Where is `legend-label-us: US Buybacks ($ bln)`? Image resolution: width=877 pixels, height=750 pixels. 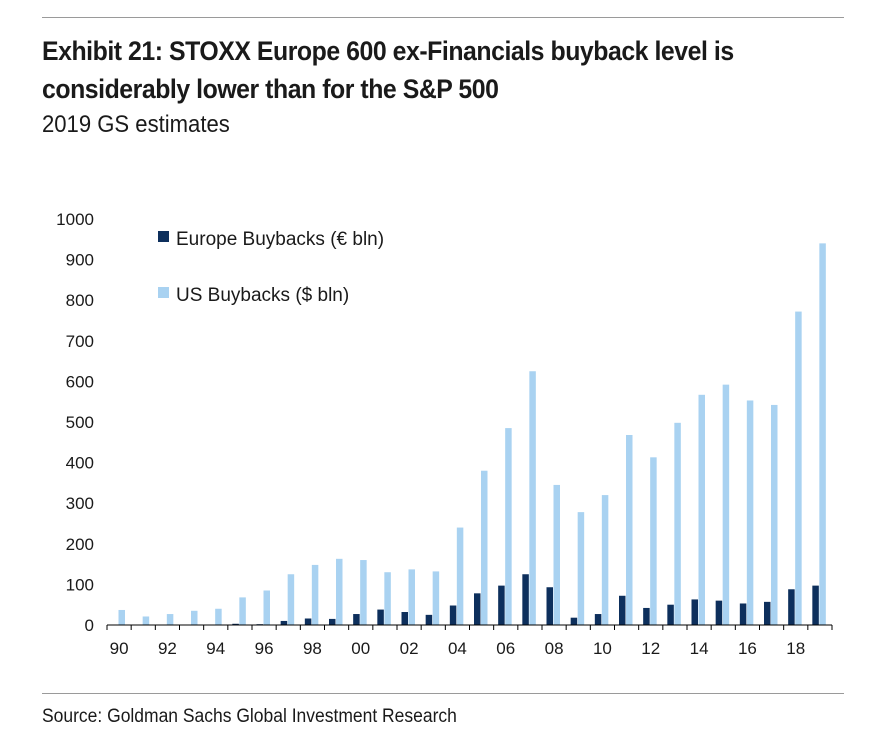
legend-label-us: US Buybacks ($ bln) is located at coordinates (262, 295).